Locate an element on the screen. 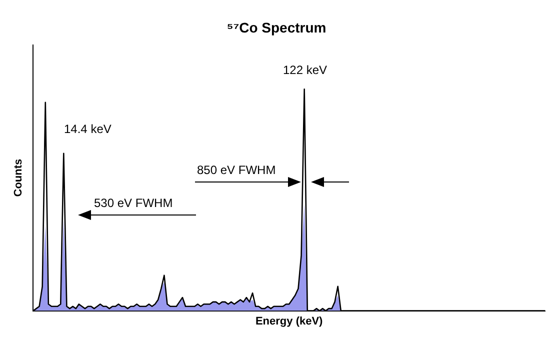  annotation: 14.4 keV is located at coordinates (88, 129).